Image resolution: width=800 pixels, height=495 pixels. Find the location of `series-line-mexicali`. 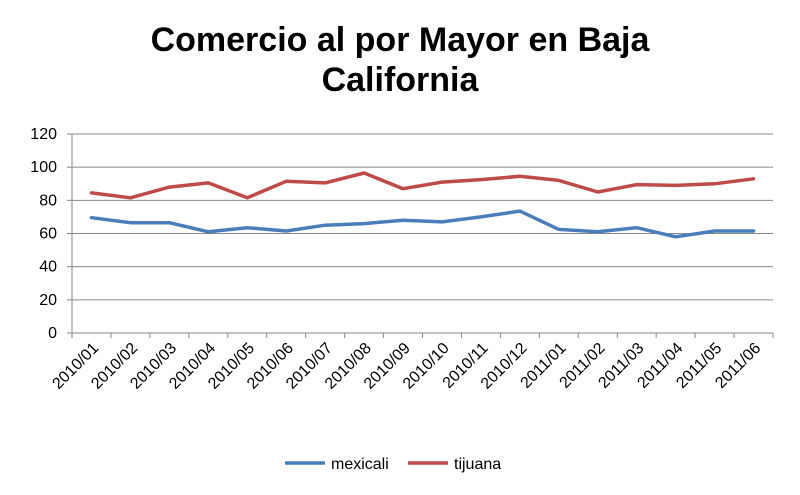

series-line-mexicali is located at coordinates (422, 224).